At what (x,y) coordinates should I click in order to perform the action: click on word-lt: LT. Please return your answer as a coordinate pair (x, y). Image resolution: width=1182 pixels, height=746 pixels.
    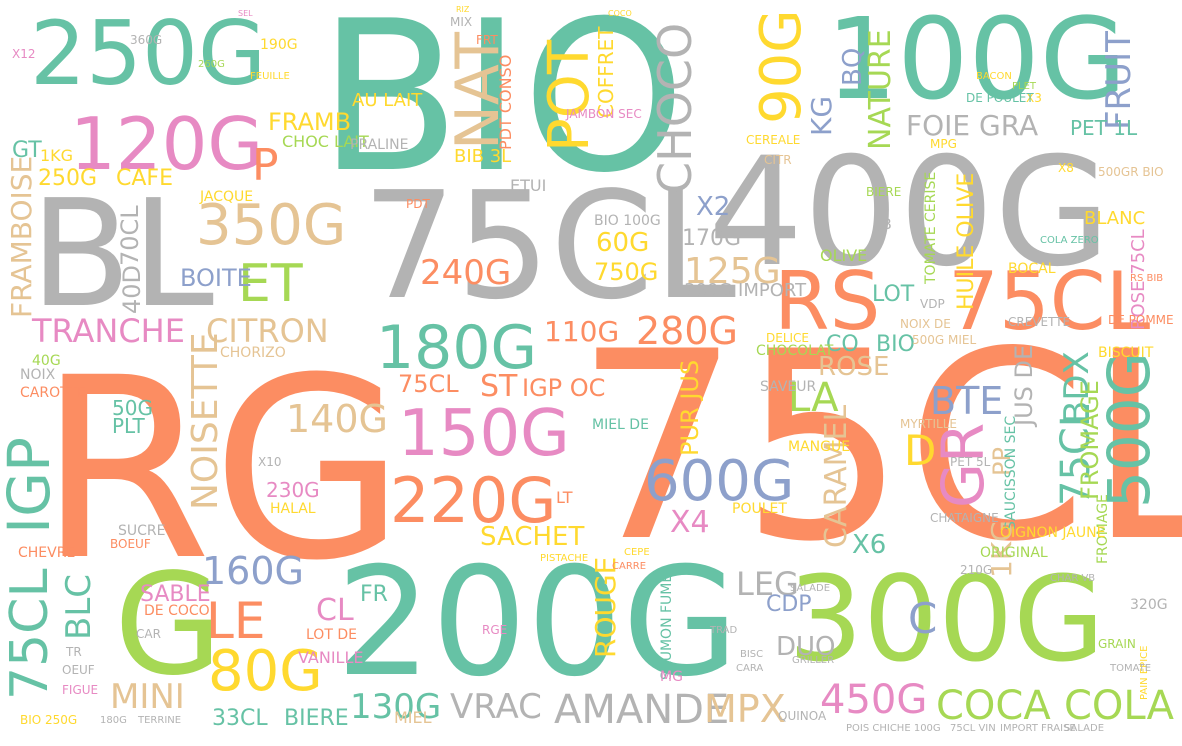
    Looking at the image, I should click on (564, 497).